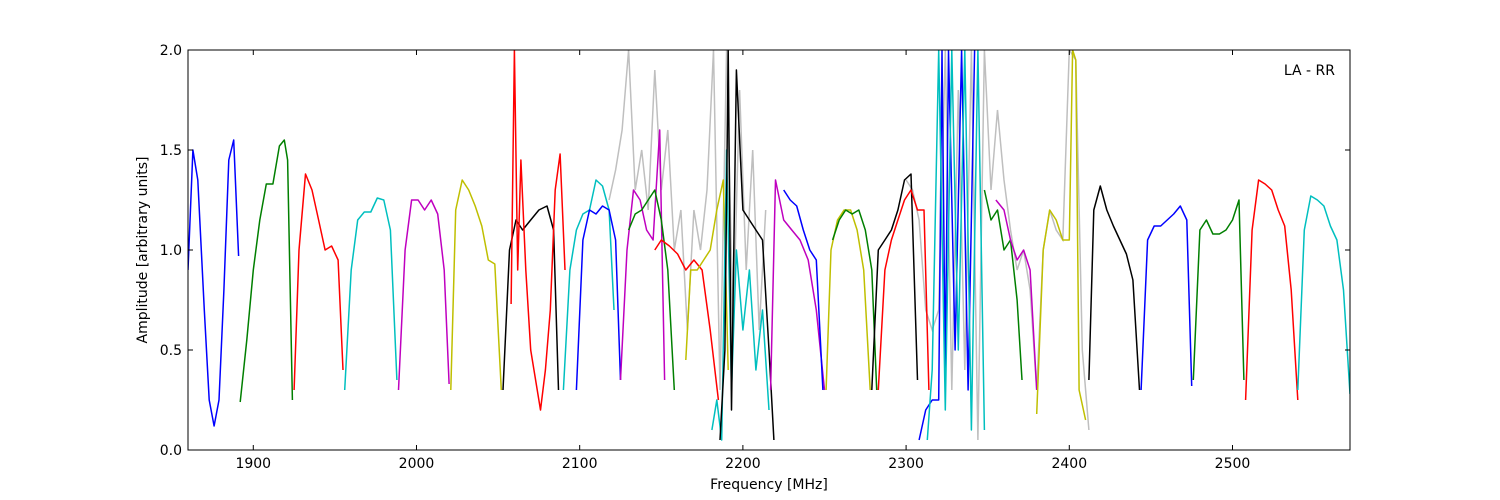 This screenshot has width=1500, height=500. Describe the element at coordinates (171, 451) in the screenshot. I see `y-tick-label: 0.0` at that location.